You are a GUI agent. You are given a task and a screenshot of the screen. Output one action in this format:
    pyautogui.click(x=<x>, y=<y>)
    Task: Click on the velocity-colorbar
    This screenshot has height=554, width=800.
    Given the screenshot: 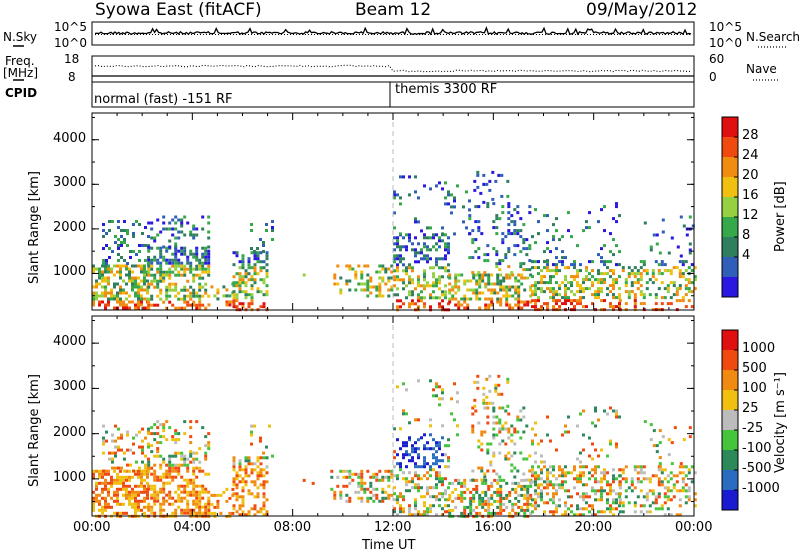 What is the action you would take?
    pyautogui.click(x=730, y=420)
    